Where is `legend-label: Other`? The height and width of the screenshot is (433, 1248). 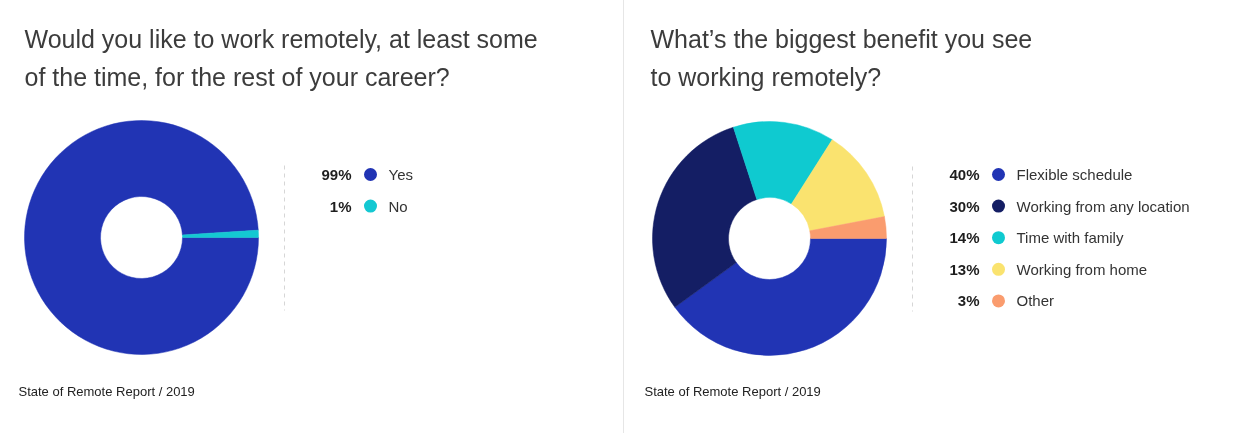 legend-label: Other is located at coordinates (1035, 301).